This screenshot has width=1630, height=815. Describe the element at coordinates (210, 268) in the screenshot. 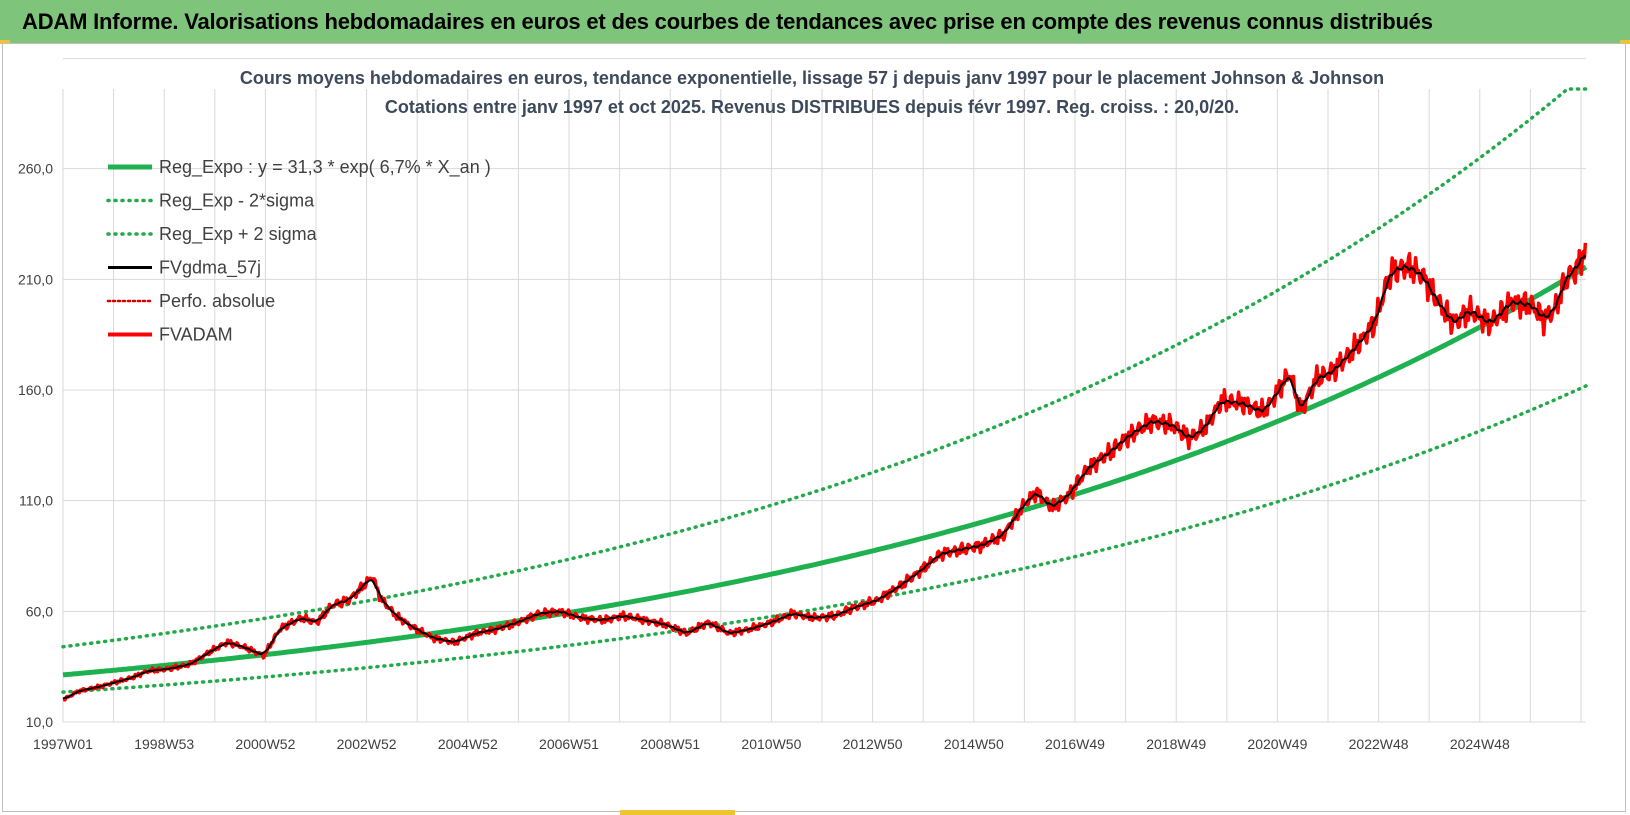

I see `legend-label: FVgdma_57j` at that location.